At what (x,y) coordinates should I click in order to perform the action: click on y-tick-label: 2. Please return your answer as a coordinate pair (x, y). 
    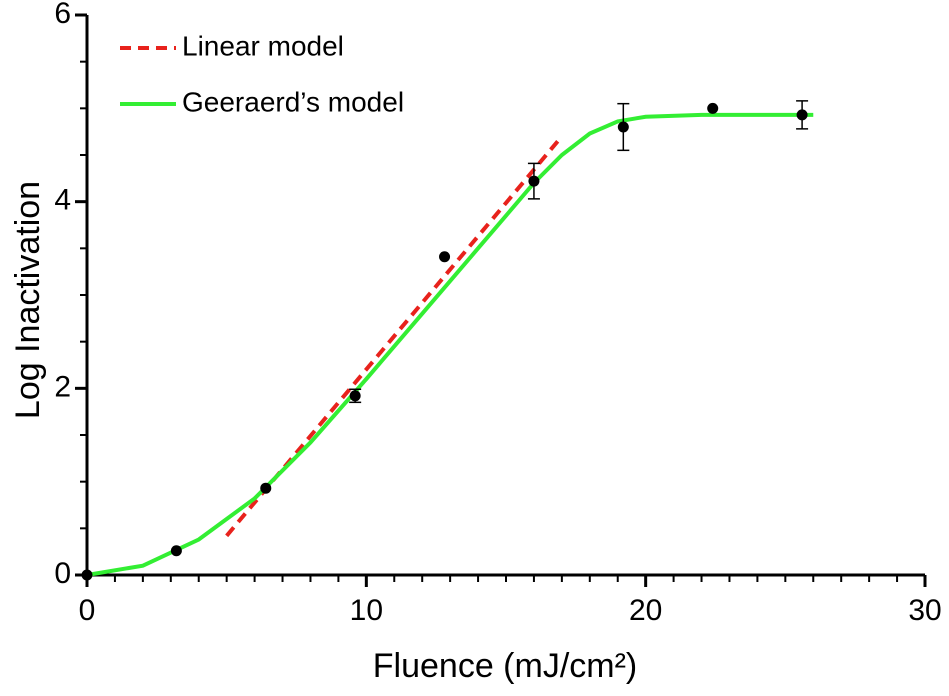
    Looking at the image, I should click on (62, 386).